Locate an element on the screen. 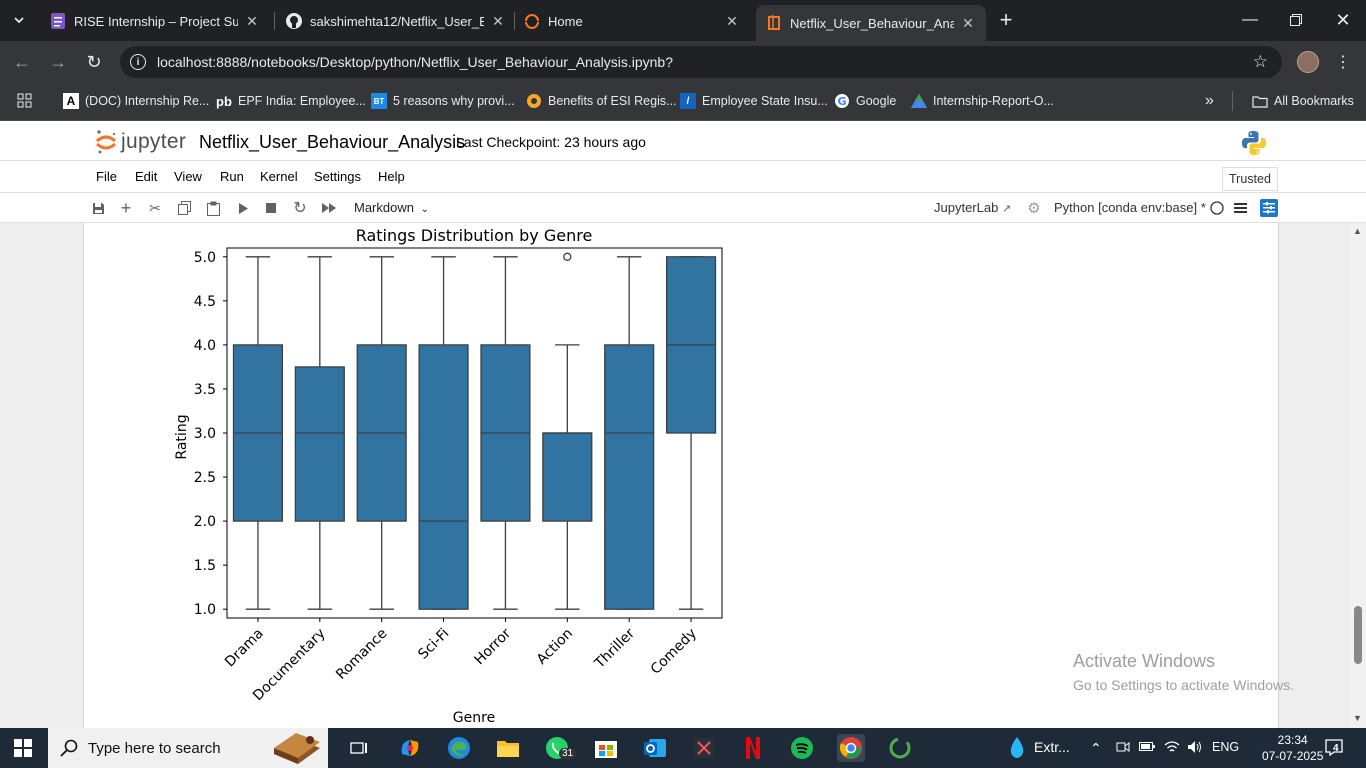 Image resolution: width=1366 pixels, height=768 pixels. google-icon: G is located at coordinates (842, 101).